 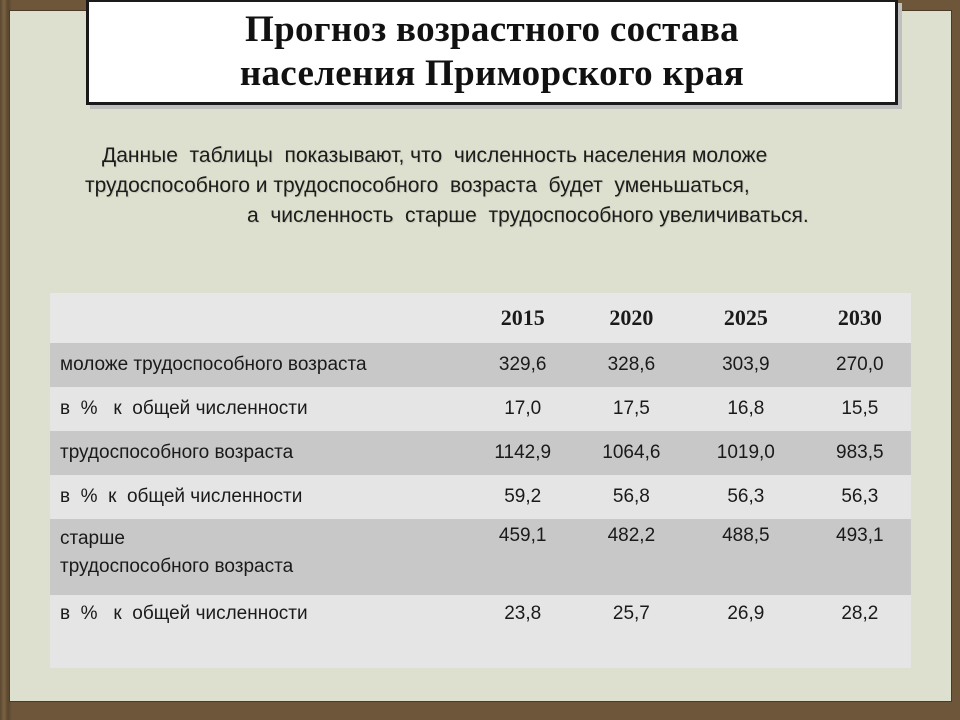 What do you see at coordinates (523, 452) in the screenshot?
I see `table-cell: 1142,9` at bounding box center [523, 452].